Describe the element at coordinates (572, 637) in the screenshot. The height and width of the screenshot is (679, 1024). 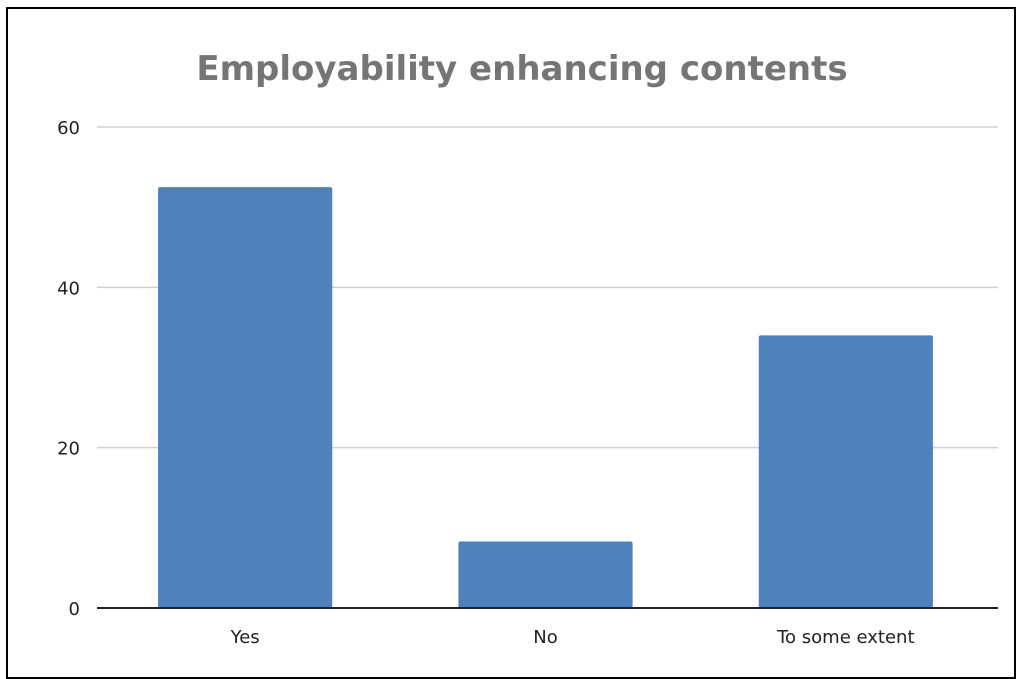
I see `x-axis-tick-labels: Yes No To some extent` at that location.